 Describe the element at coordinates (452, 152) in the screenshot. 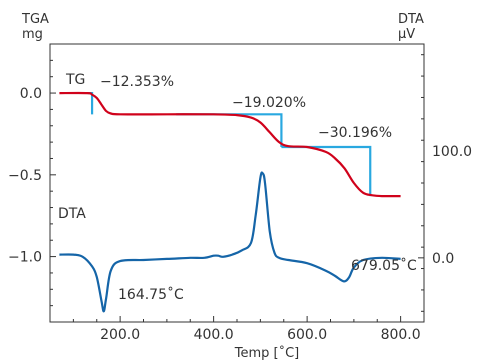

I see `y-right-tick-label: 100.0` at that location.